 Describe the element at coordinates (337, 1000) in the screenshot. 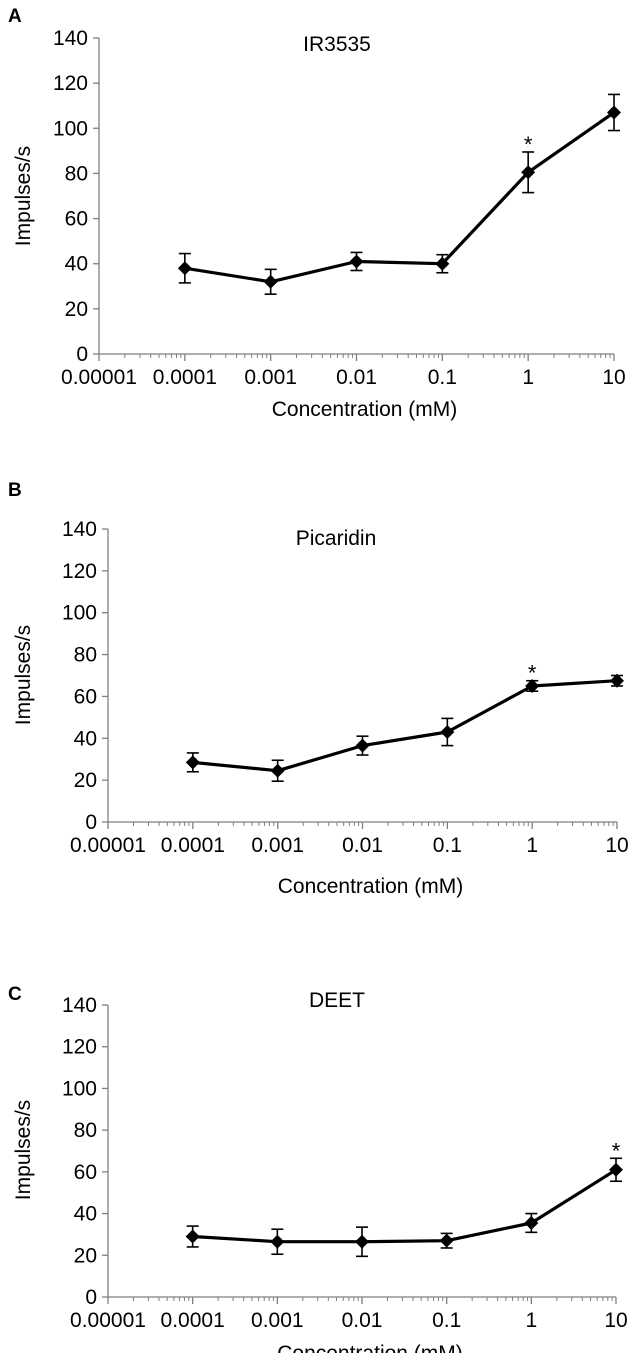

I see `chart-title: DEET` at that location.